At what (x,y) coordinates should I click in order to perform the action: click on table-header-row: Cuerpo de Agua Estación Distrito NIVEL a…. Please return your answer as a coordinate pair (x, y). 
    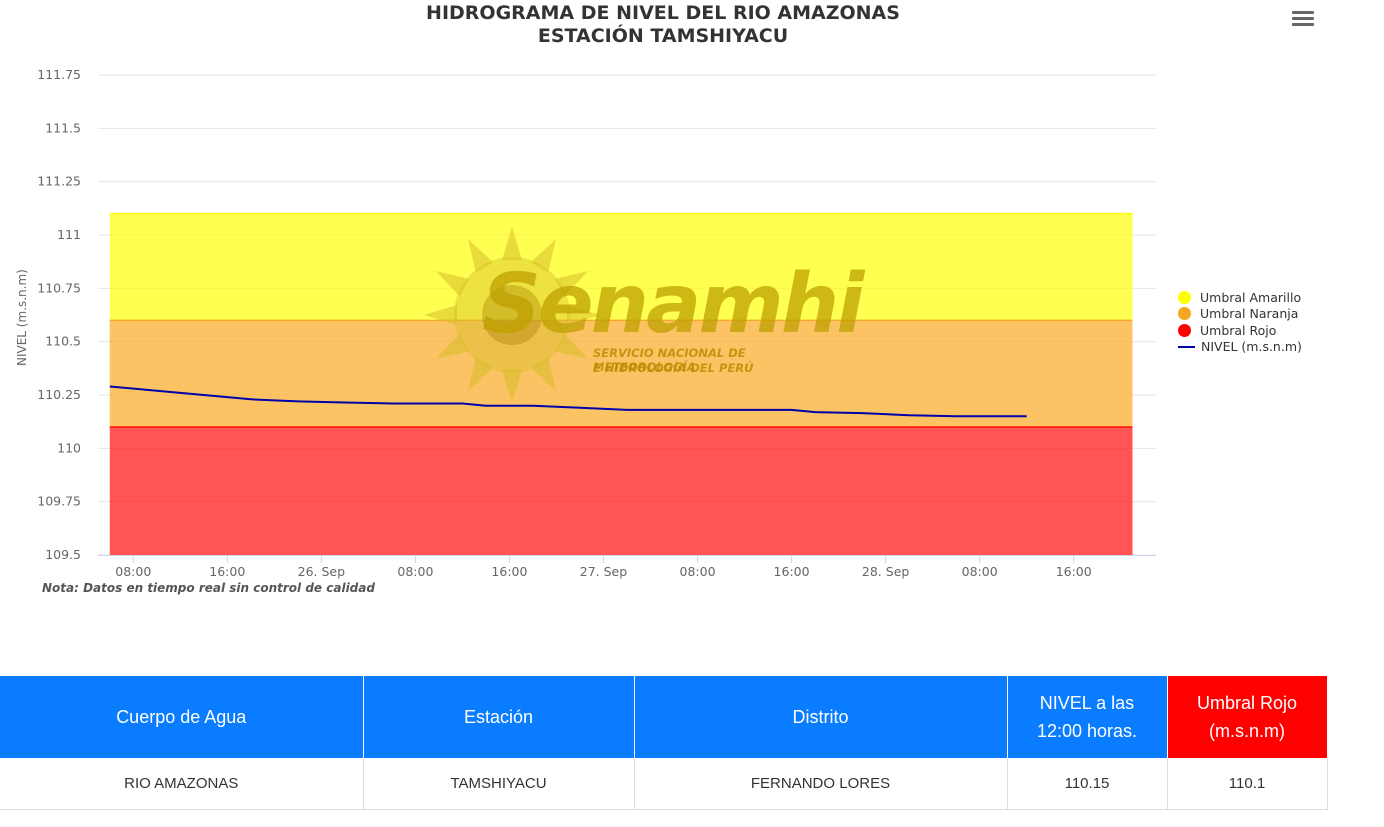
    Looking at the image, I should click on (664, 717).